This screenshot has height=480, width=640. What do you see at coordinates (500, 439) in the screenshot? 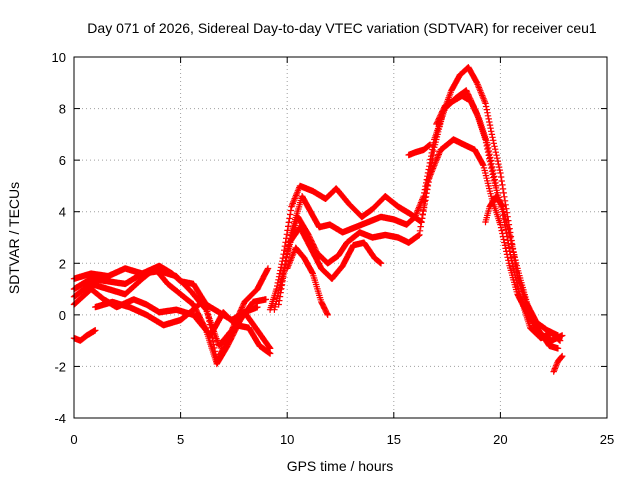
I see `x-tick-label: 20` at bounding box center [500, 439].